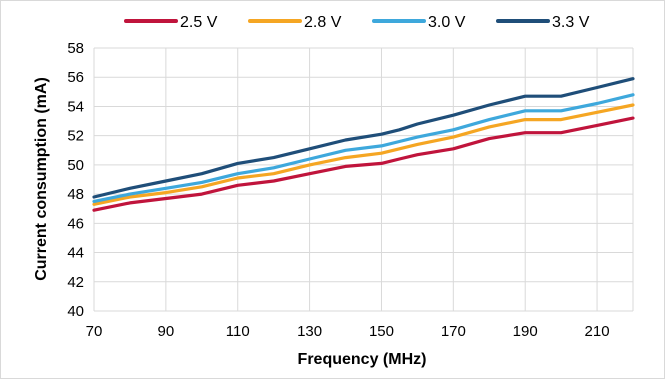 This screenshot has width=665, height=380. Describe the element at coordinates (75, 253) in the screenshot. I see `y-tick-label: 44` at that location.